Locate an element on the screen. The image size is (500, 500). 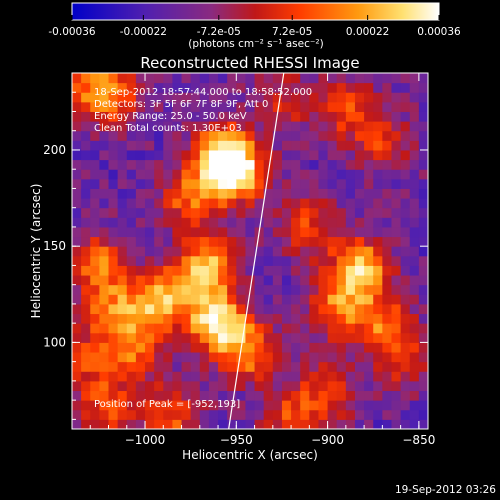
info-line-energy-range: Energy Range: 25.0 - 50.0 keV is located at coordinates (170, 116).